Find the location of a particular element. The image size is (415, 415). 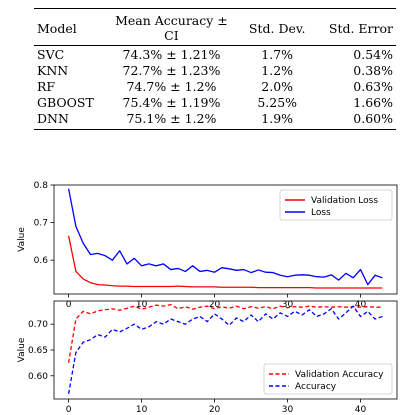

legend: Validation Loss Loss is located at coordinates (336, 205).